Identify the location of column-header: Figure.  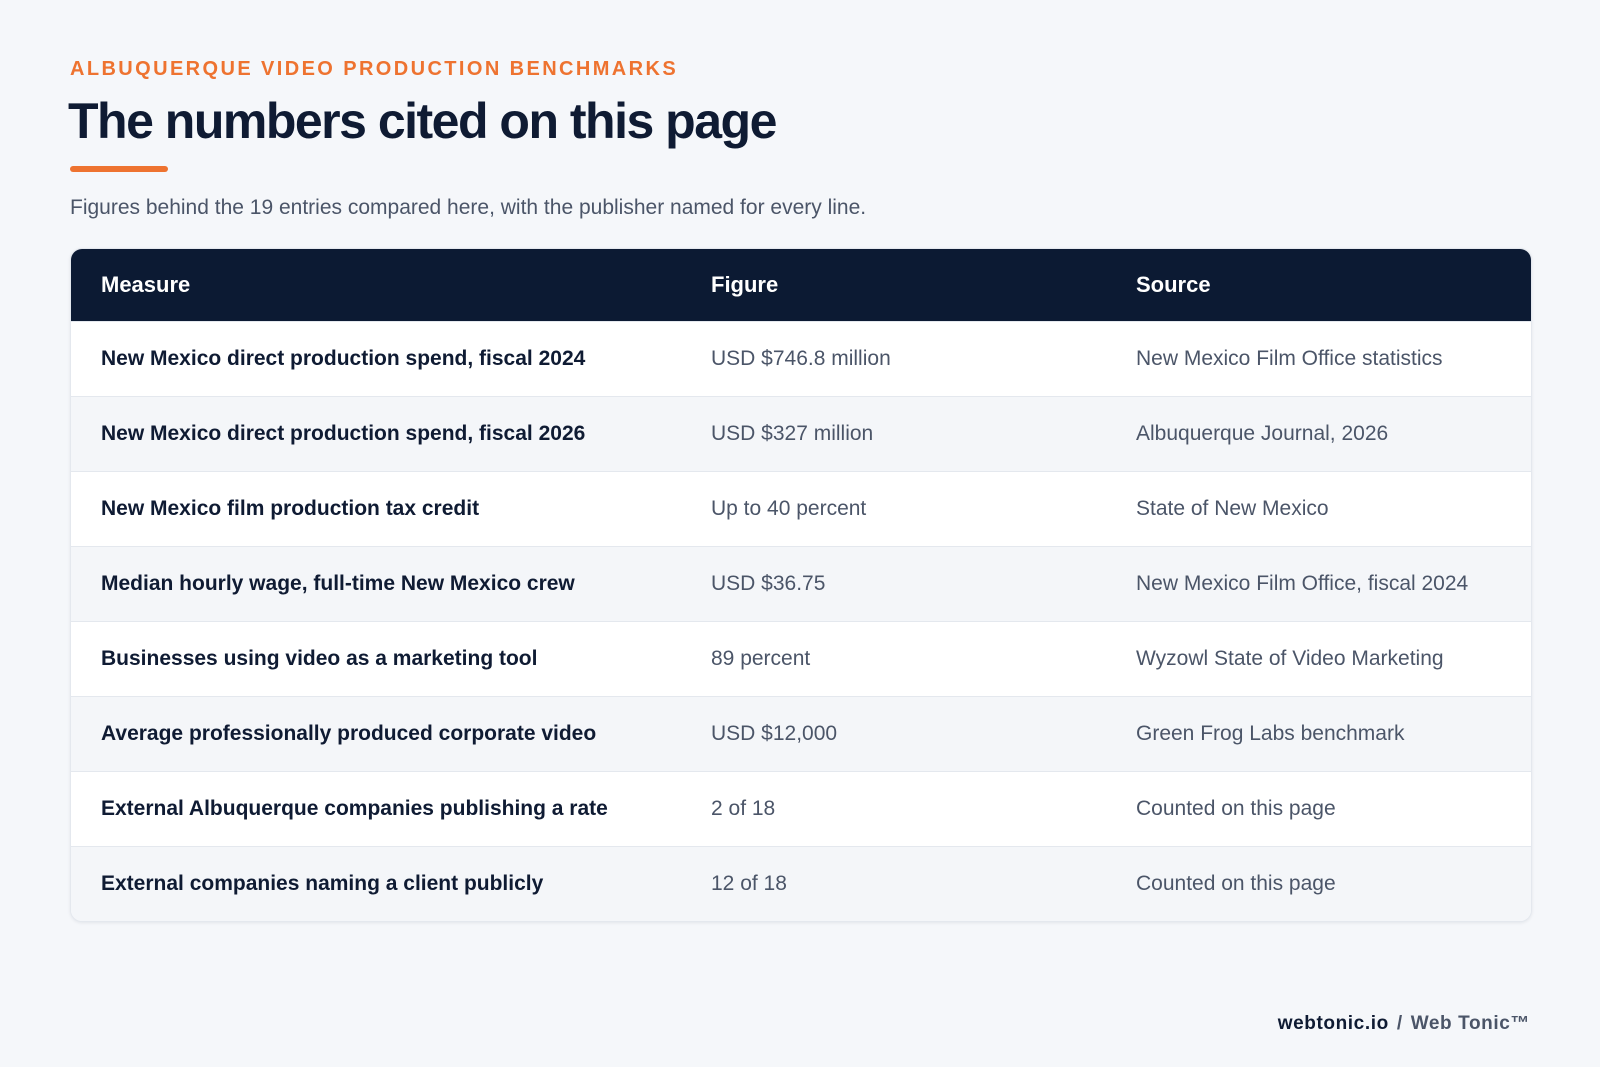
(893, 285).